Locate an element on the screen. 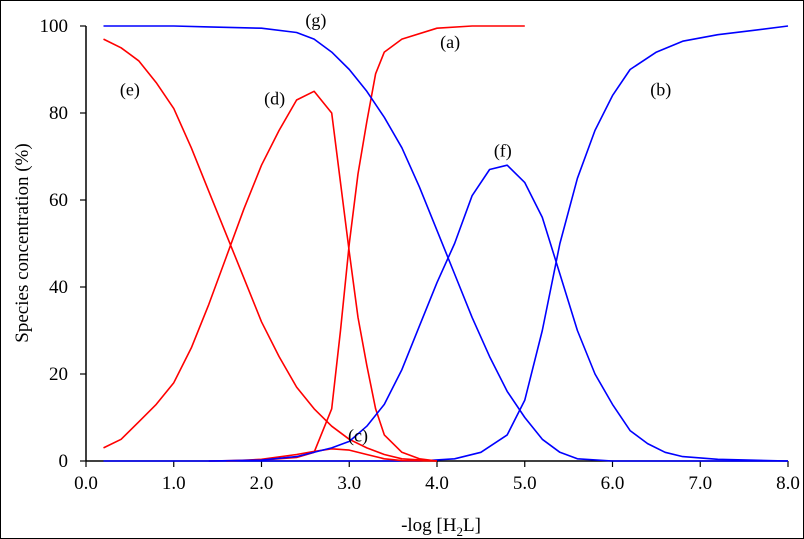  curve-label-b: (b) is located at coordinates (660, 90).